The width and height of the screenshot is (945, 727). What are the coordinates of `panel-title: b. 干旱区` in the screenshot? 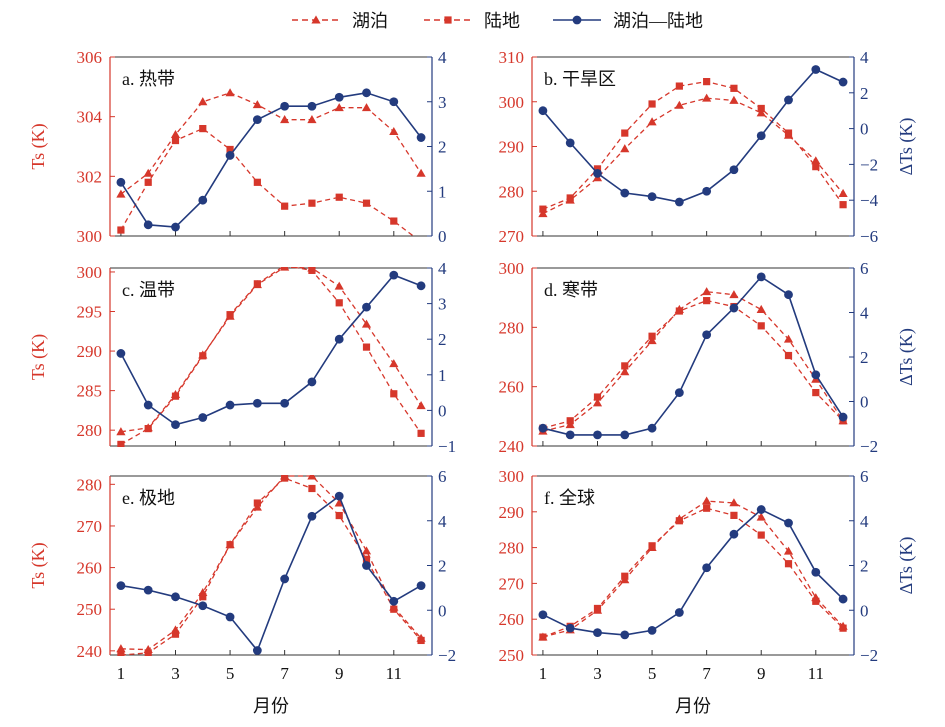 It's located at (580, 79).